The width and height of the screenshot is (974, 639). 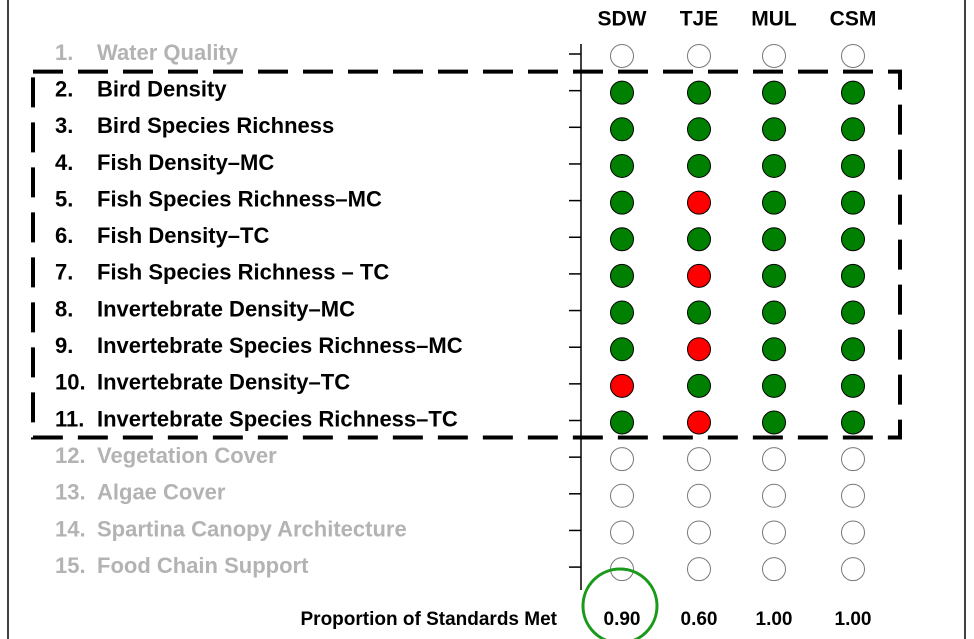 I want to click on summary-value: 0.60, so click(x=699, y=619).